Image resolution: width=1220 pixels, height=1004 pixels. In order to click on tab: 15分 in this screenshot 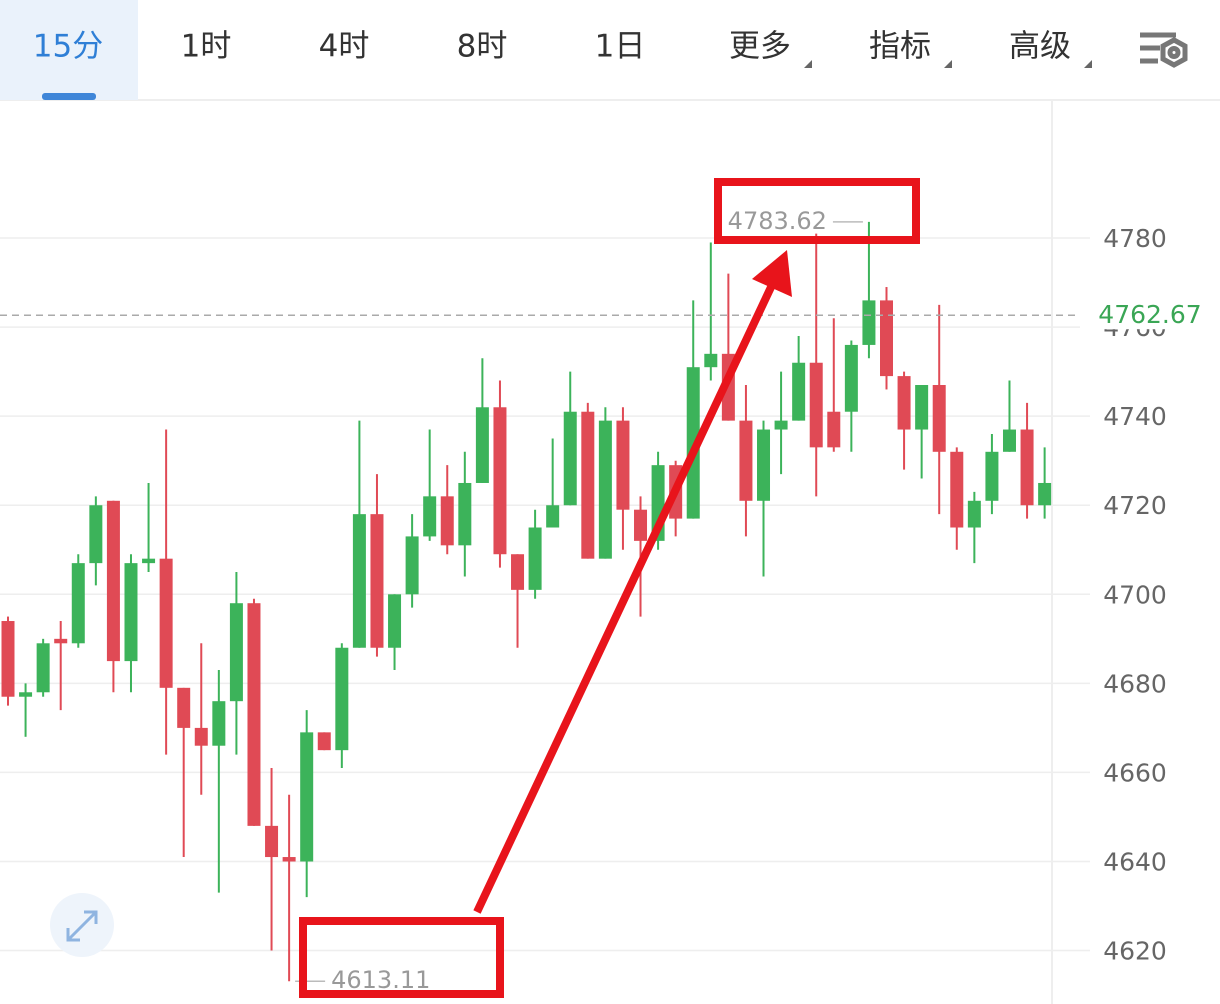, I will do `click(68, 47)`.